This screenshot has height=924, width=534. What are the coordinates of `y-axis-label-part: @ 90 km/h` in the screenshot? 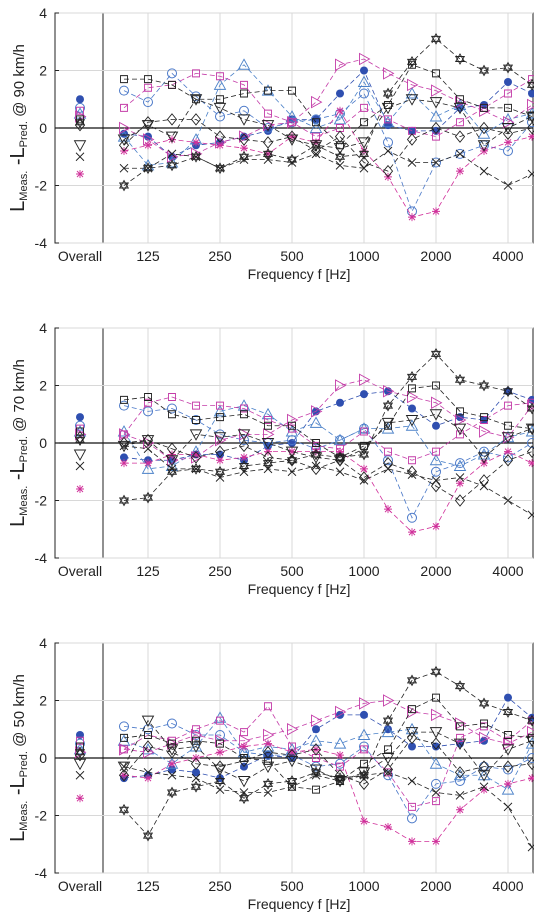 It's located at (19, 82).